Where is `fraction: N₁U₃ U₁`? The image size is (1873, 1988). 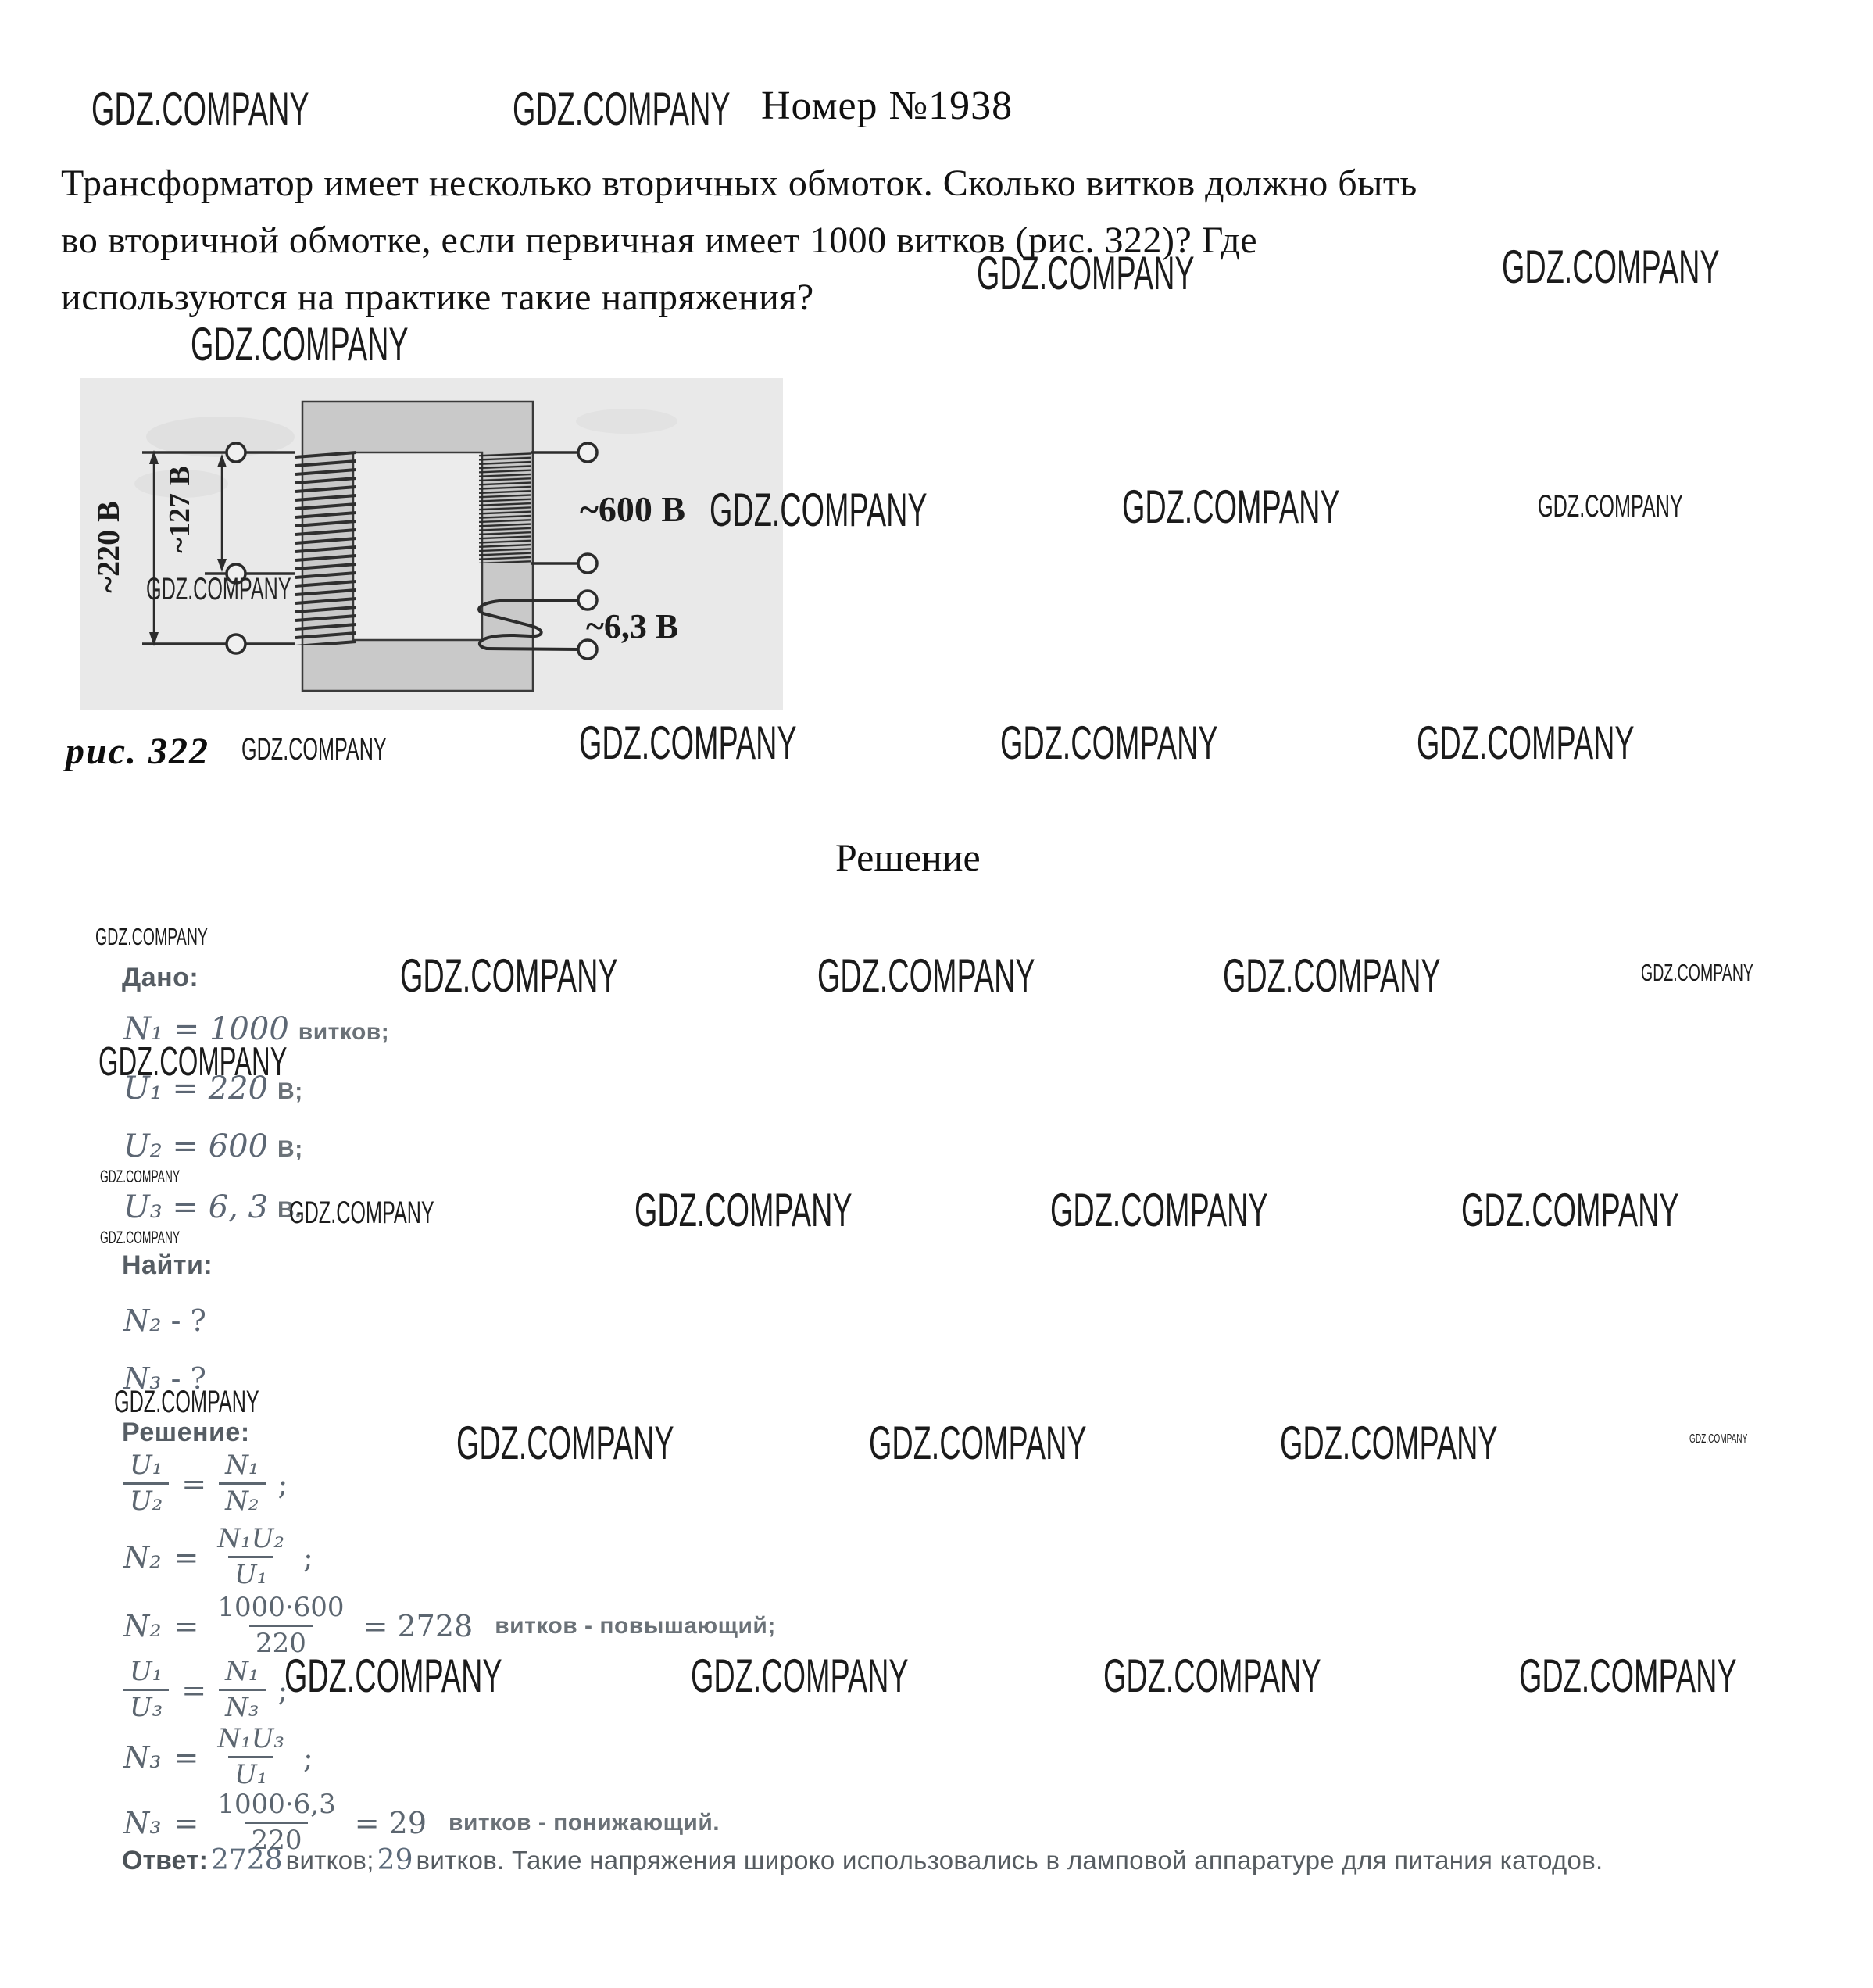 fraction: N₁U₃ U₁ is located at coordinates (250, 1757).